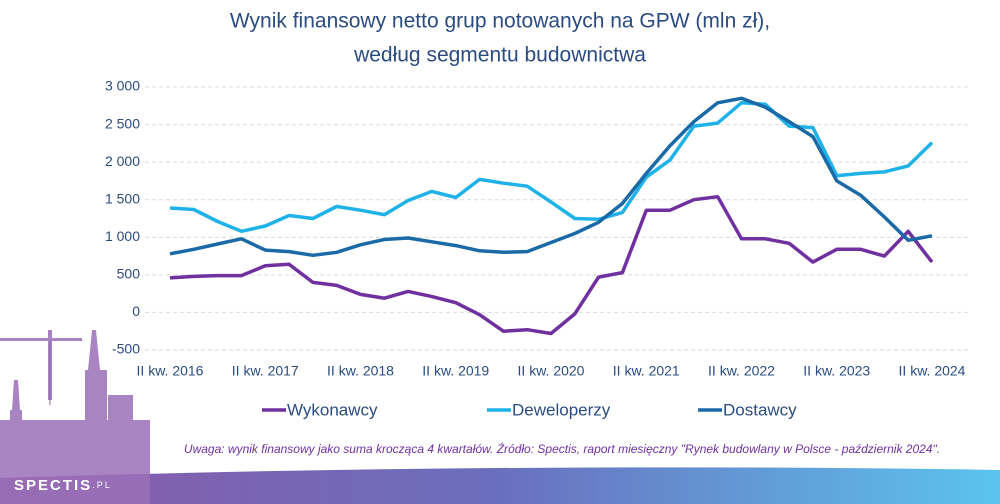 This screenshot has height=504, width=1000. Describe the element at coordinates (122, 86) in the screenshot. I see `y-tick-label: 3 000` at that location.